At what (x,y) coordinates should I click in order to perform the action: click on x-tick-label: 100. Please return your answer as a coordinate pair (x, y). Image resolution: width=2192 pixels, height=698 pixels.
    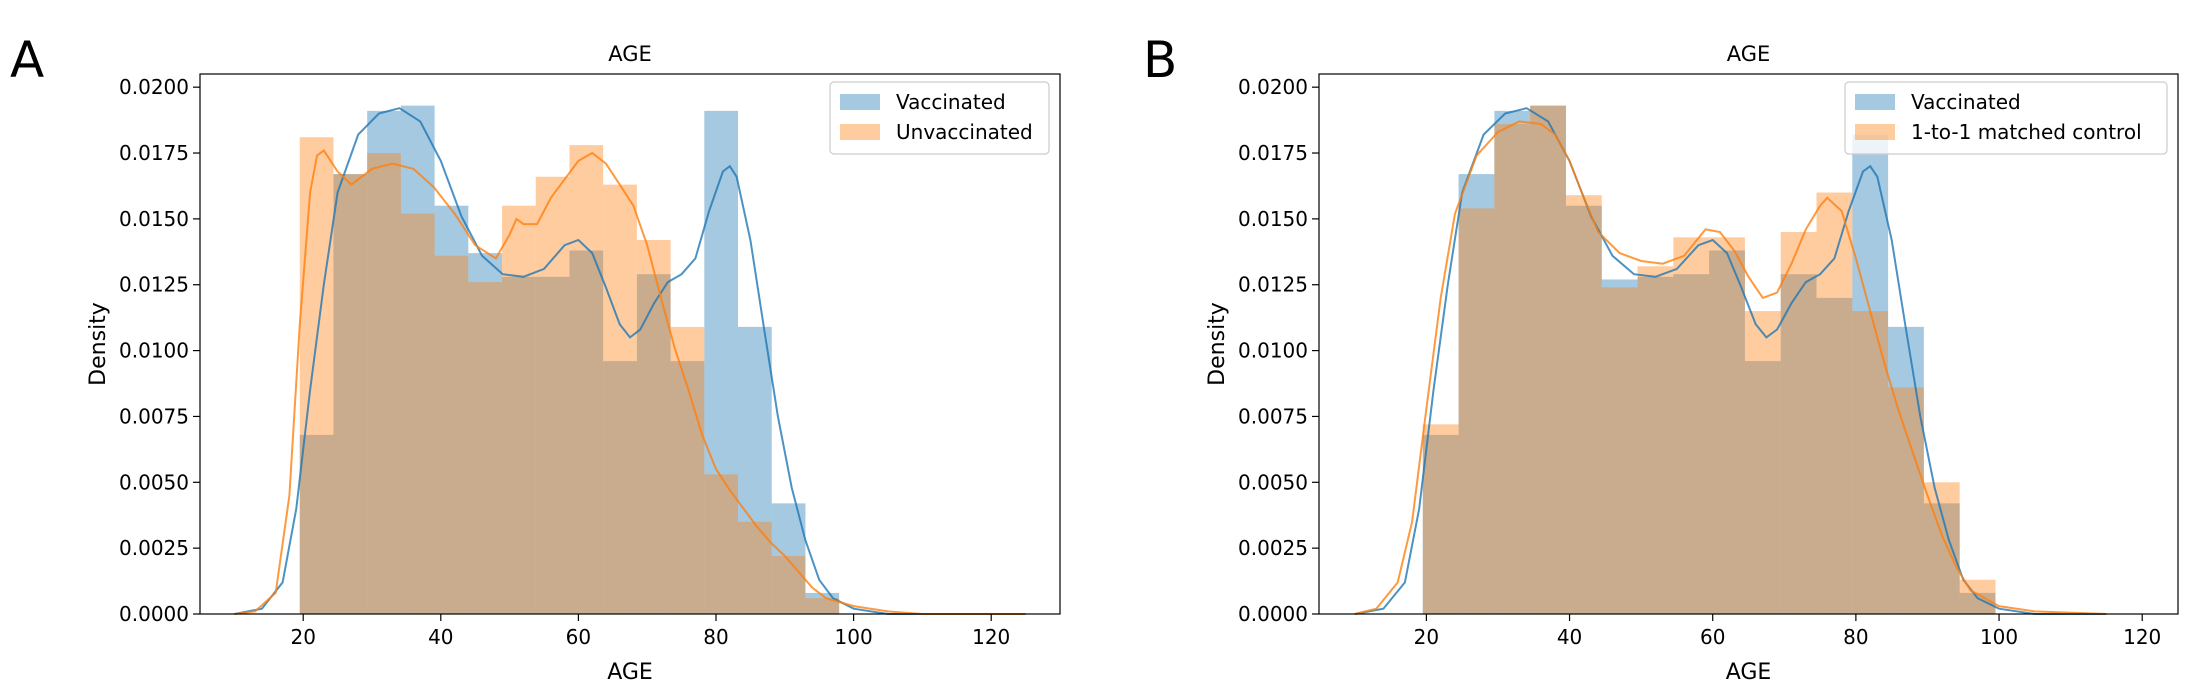
    Looking at the image, I should click on (854, 637).